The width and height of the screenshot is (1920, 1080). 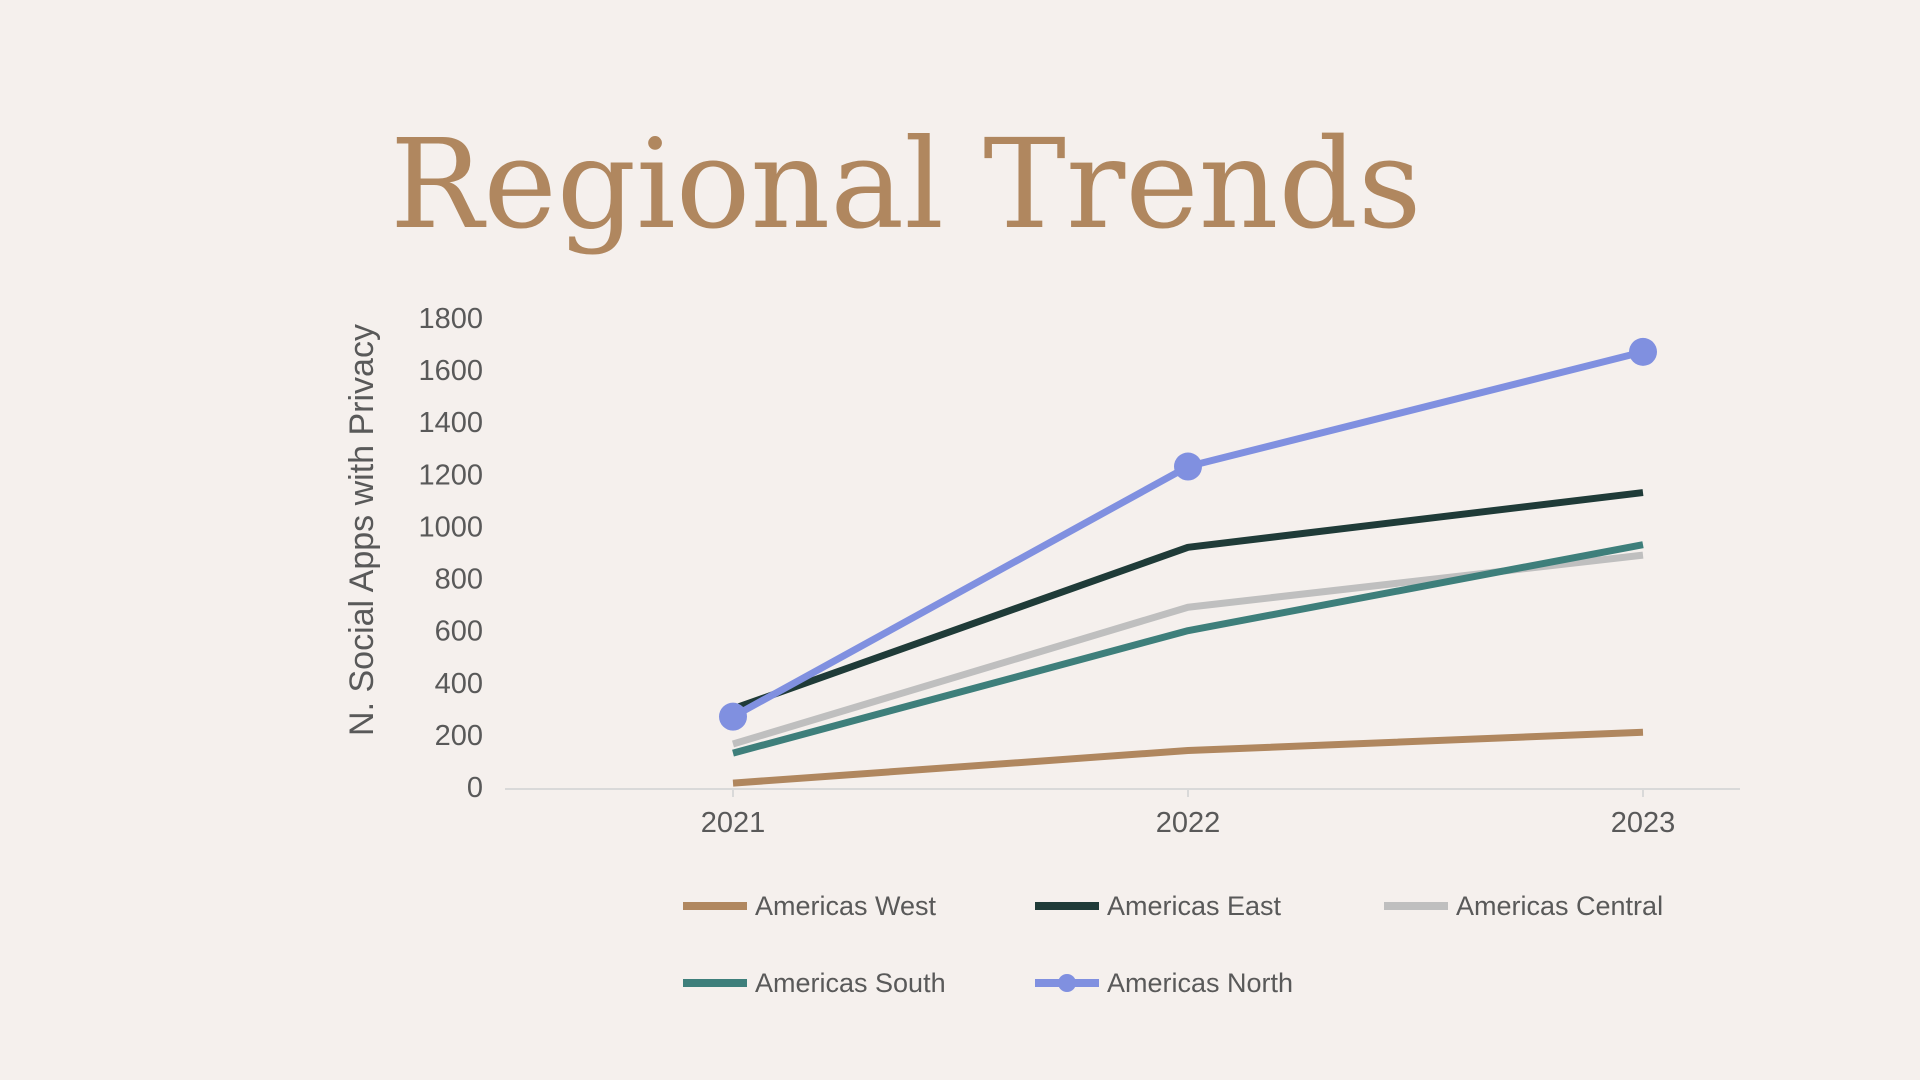 I want to click on y-tick-label: 1600, so click(x=450, y=371).